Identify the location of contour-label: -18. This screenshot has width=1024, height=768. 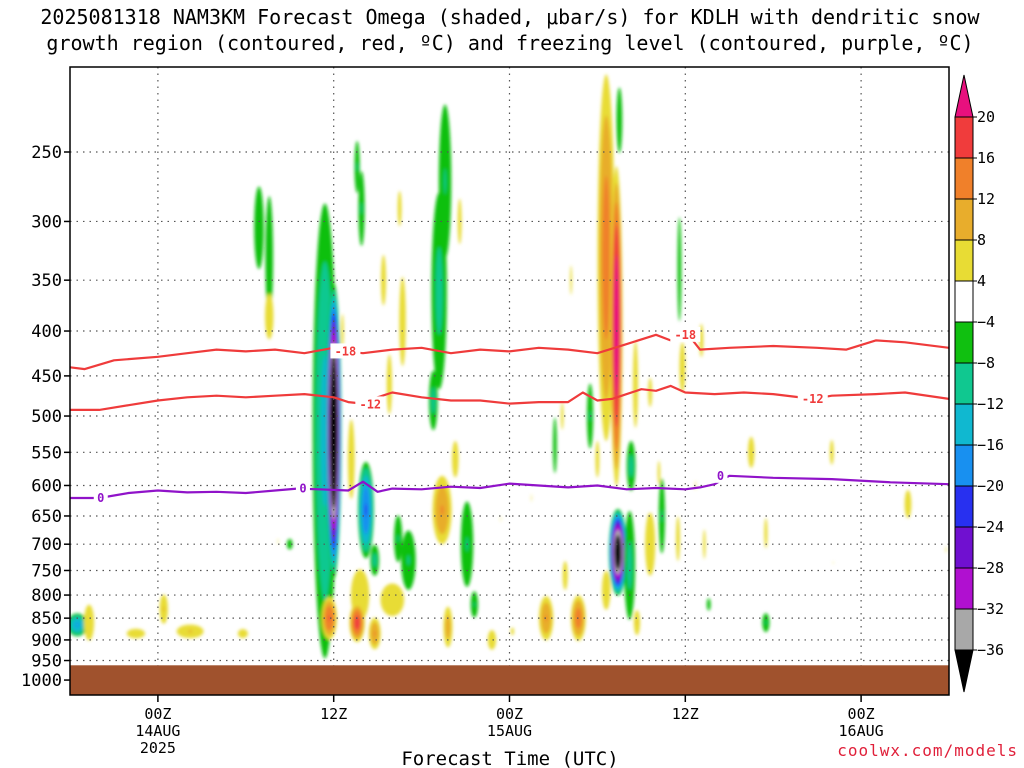
(346, 351).